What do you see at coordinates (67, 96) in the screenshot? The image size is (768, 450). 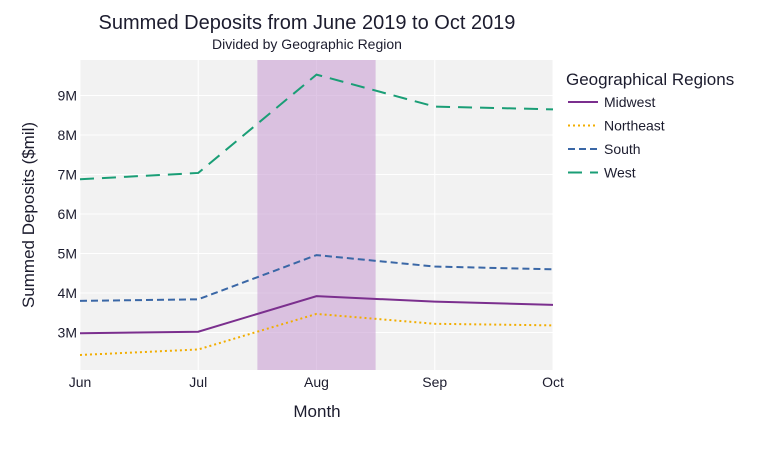 I see `y-tick-label: 9M` at bounding box center [67, 96].